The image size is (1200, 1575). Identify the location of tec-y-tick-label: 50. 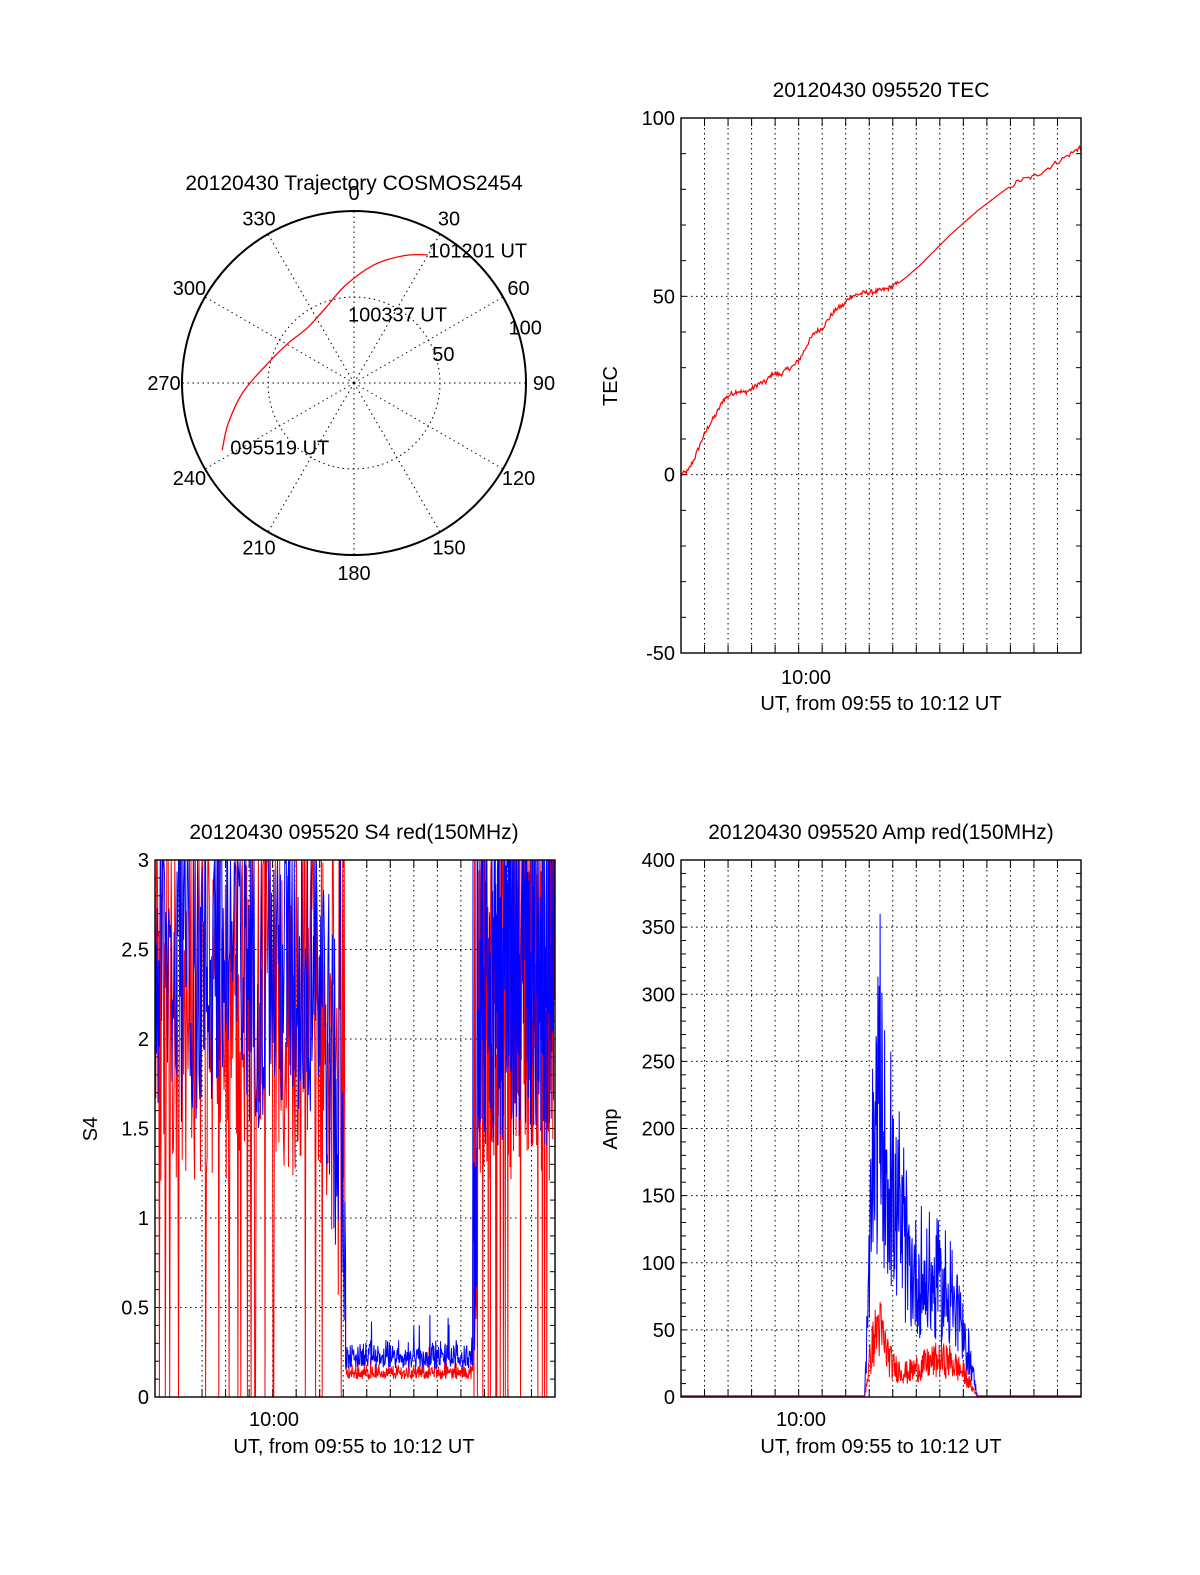
(664, 297).